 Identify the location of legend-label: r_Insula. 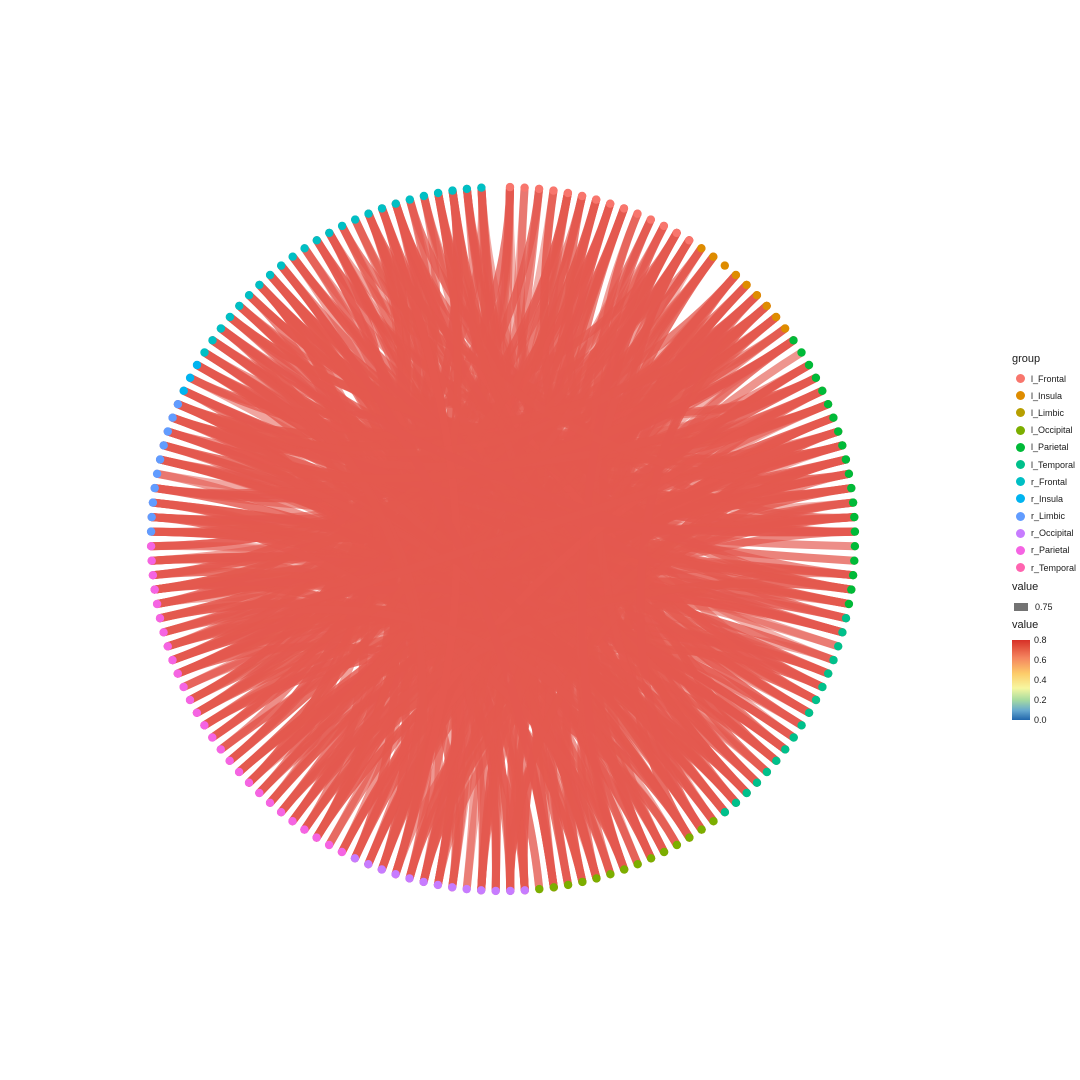
(1047, 498).